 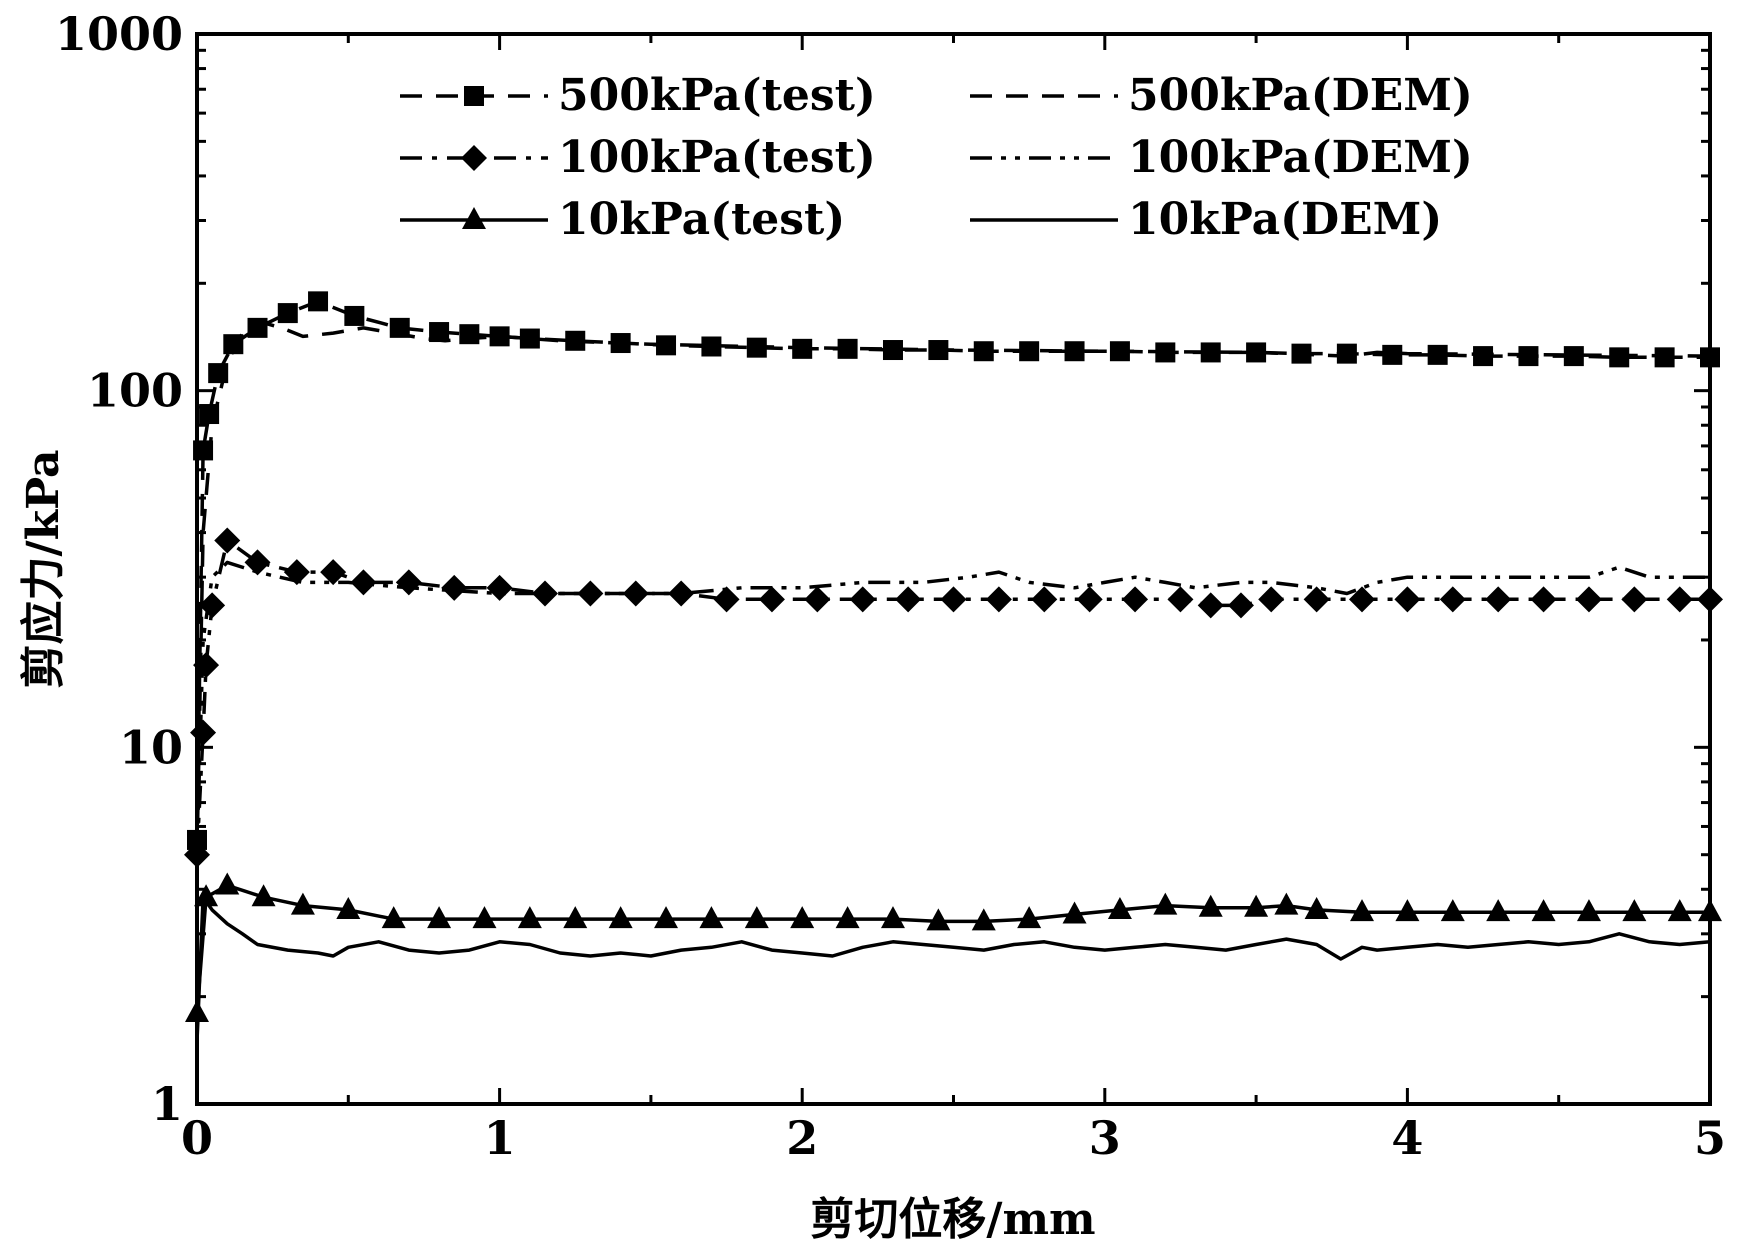 What do you see at coordinates (1105, 1138) in the screenshot?
I see `x-tick-label: 3` at bounding box center [1105, 1138].